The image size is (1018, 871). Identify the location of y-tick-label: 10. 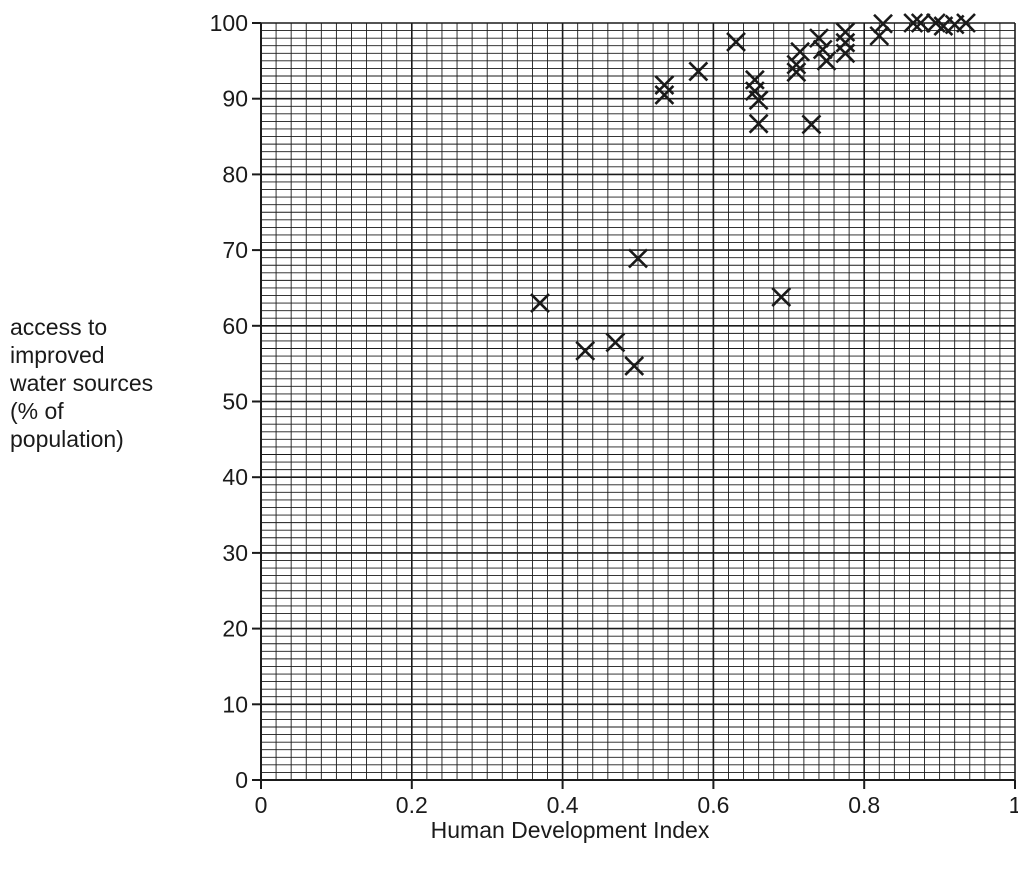
(235, 704).